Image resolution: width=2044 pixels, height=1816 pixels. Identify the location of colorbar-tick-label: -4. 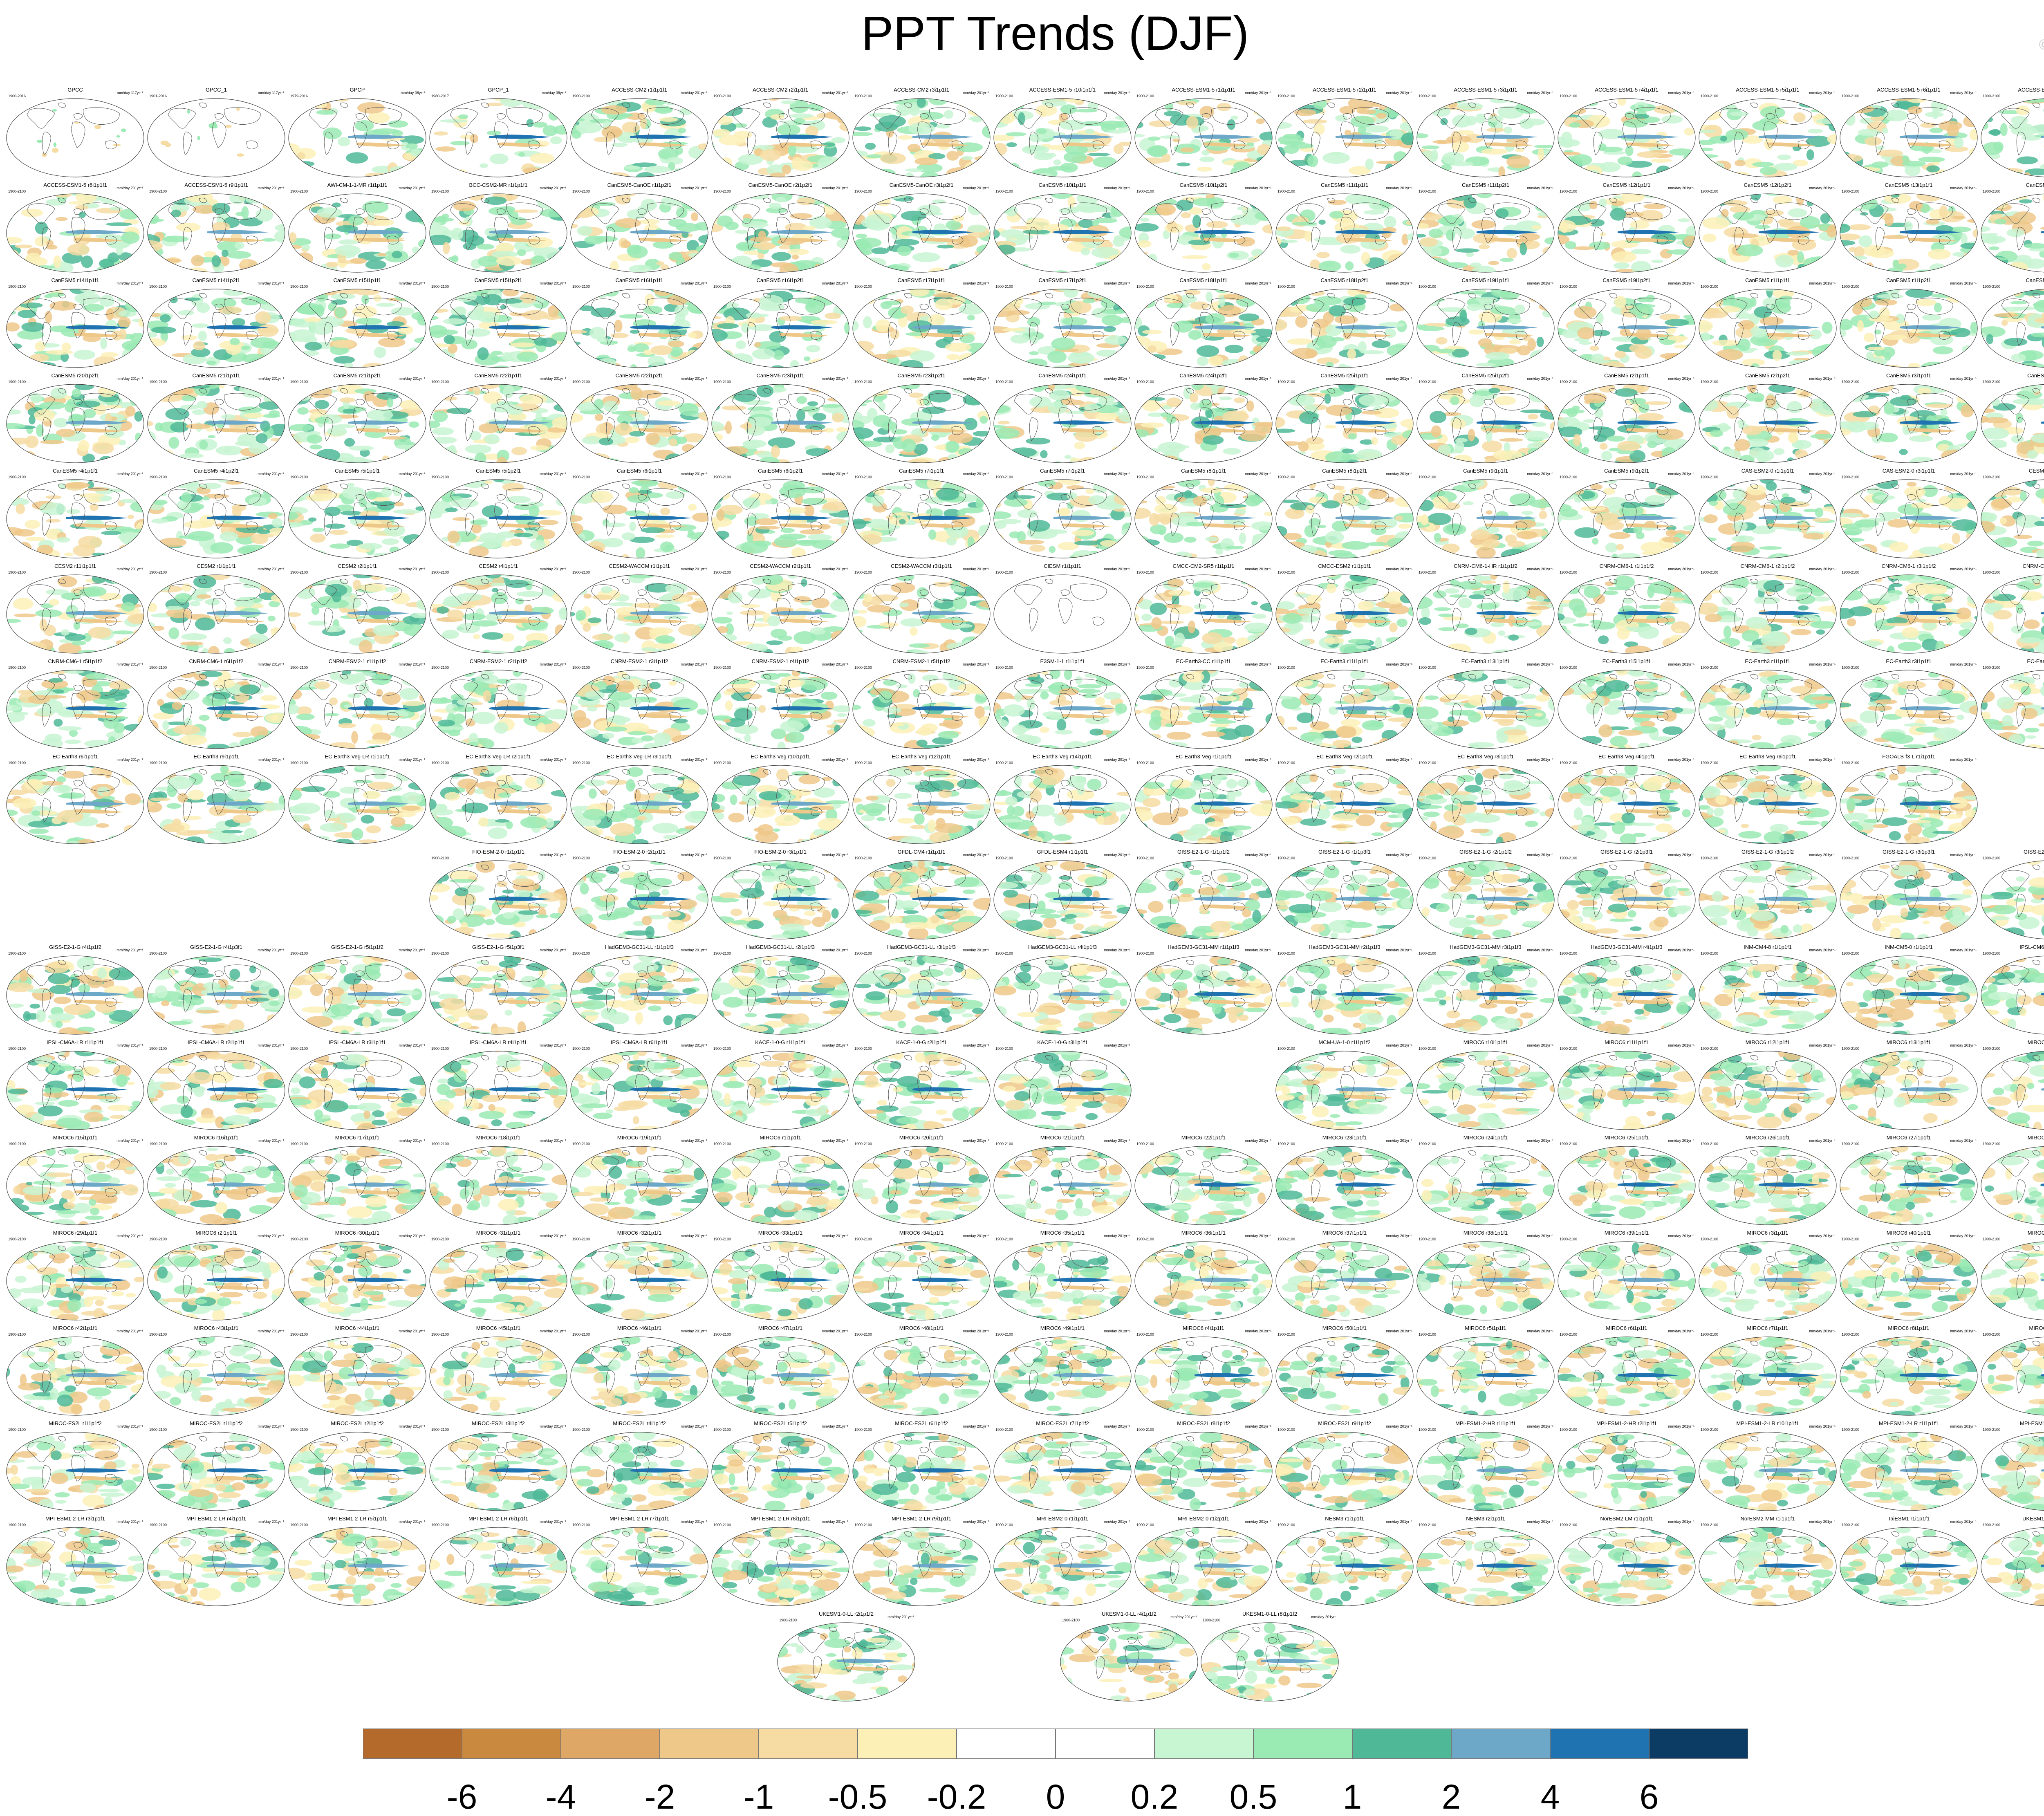
(561, 1797).